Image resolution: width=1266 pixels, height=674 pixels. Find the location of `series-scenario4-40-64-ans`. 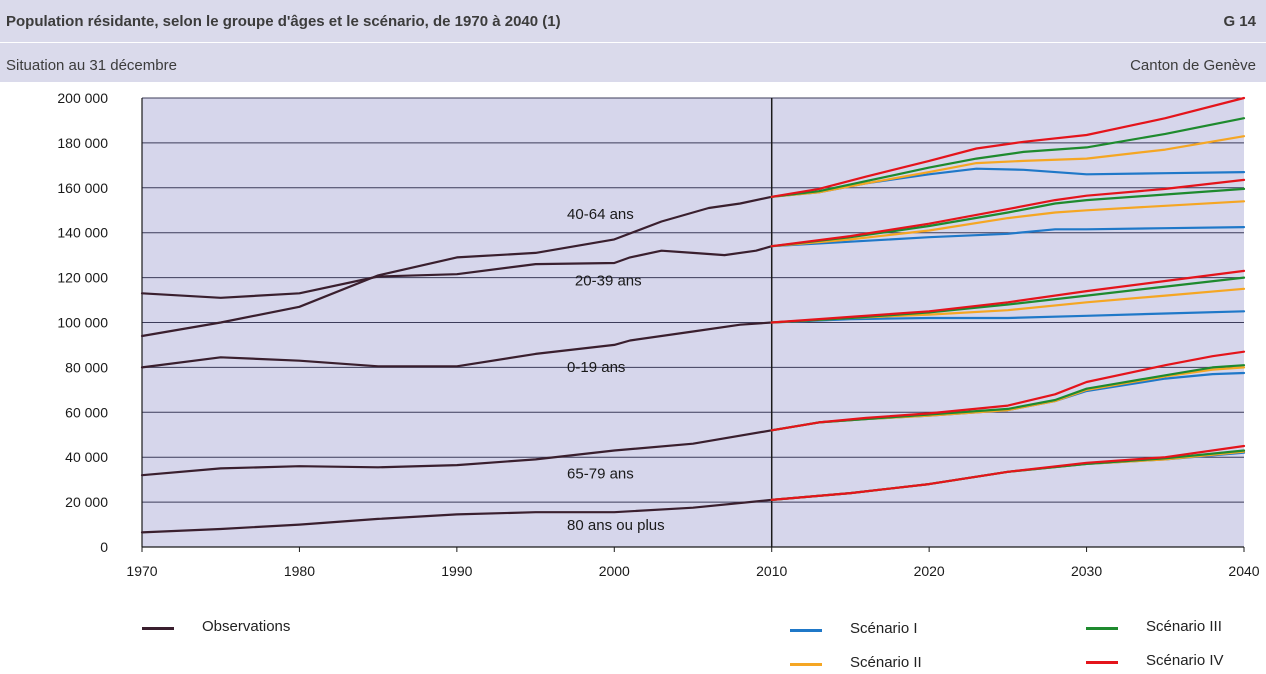

series-scenario4-40-64-ans is located at coordinates (1008, 147).